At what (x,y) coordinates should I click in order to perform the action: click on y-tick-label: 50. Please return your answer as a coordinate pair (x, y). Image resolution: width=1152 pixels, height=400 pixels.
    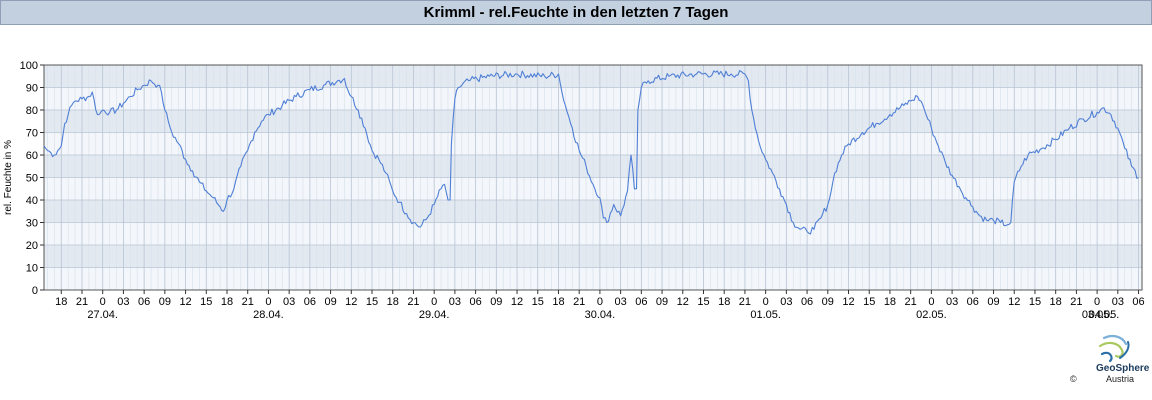
    Looking at the image, I should click on (32, 179).